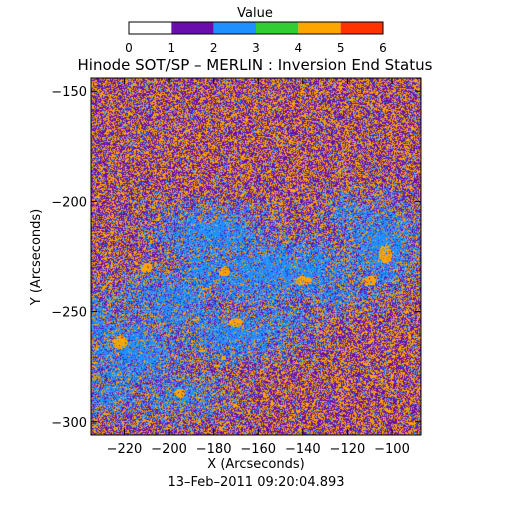 This screenshot has width=511, height=512. I want to click on x-tick-label: −160, so click(258, 449).